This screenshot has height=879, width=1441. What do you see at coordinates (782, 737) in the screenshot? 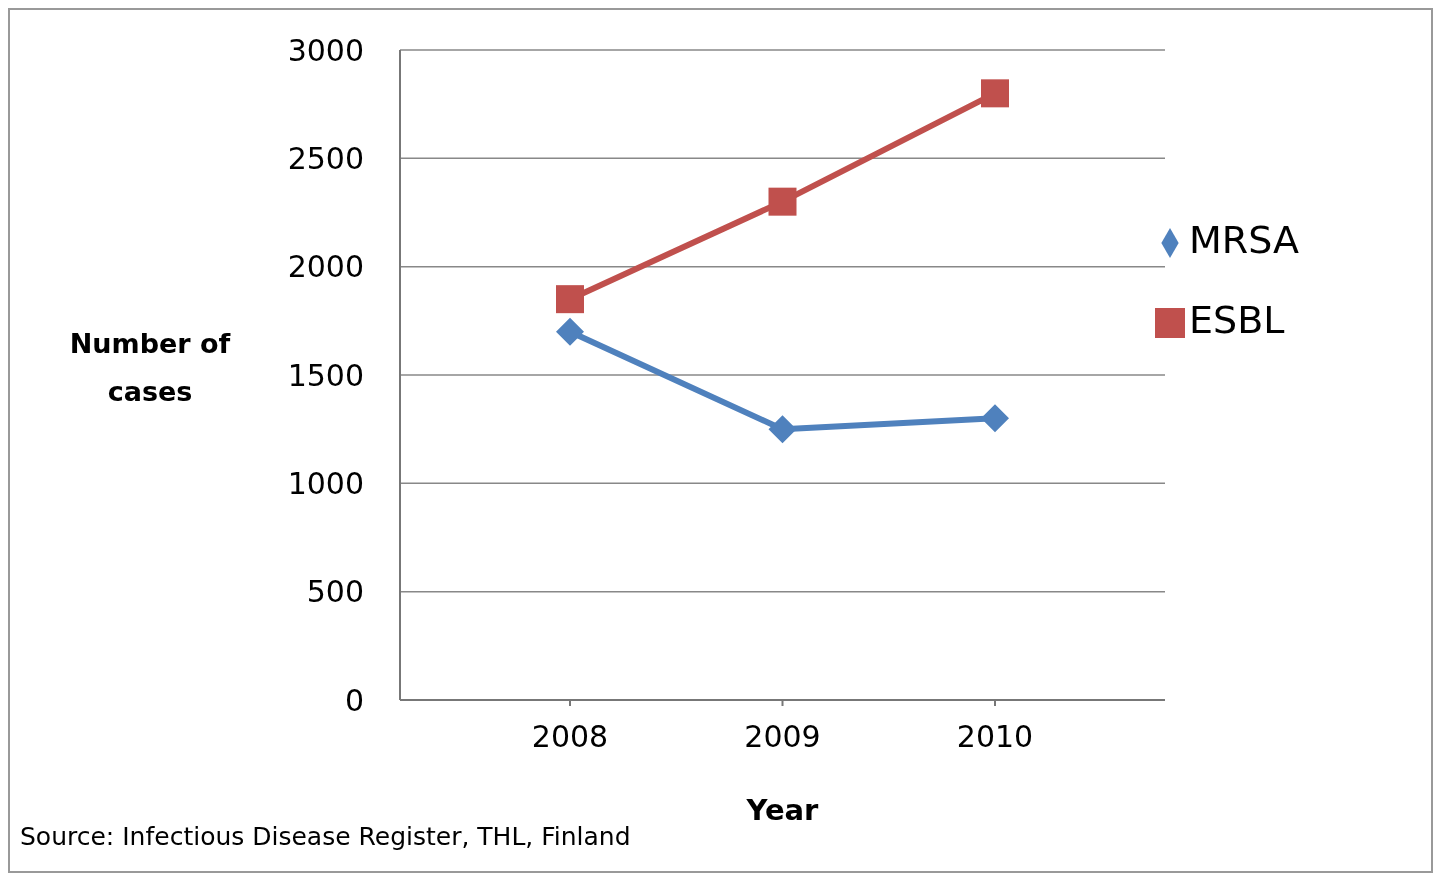
I see `x-tick-label: 2009` at bounding box center [782, 737].